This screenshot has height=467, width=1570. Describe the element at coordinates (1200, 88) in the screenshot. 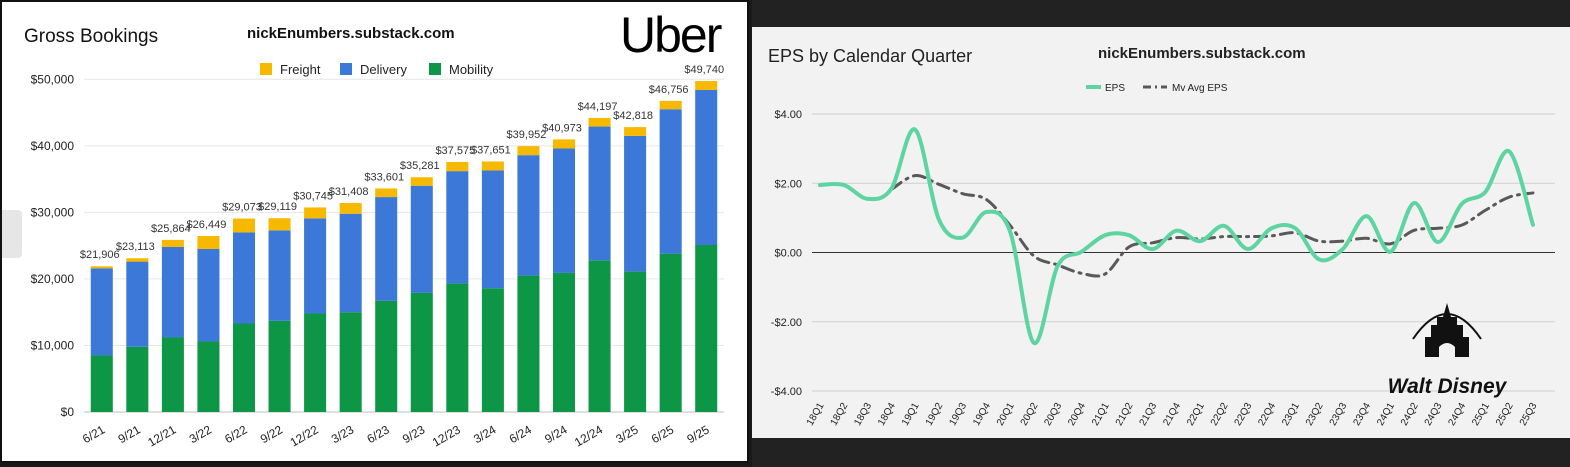

I see `disney-legend-label: Mv Avg EPS` at that location.